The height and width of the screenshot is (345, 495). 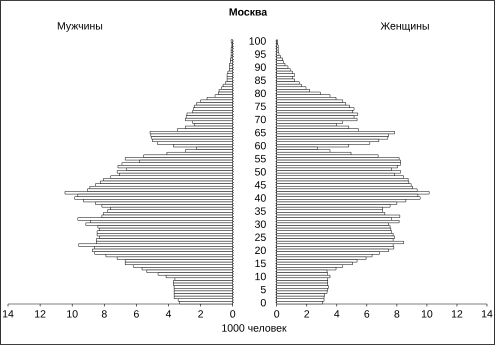 I want to click on y-tick-label: 95, so click(x=260, y=54).